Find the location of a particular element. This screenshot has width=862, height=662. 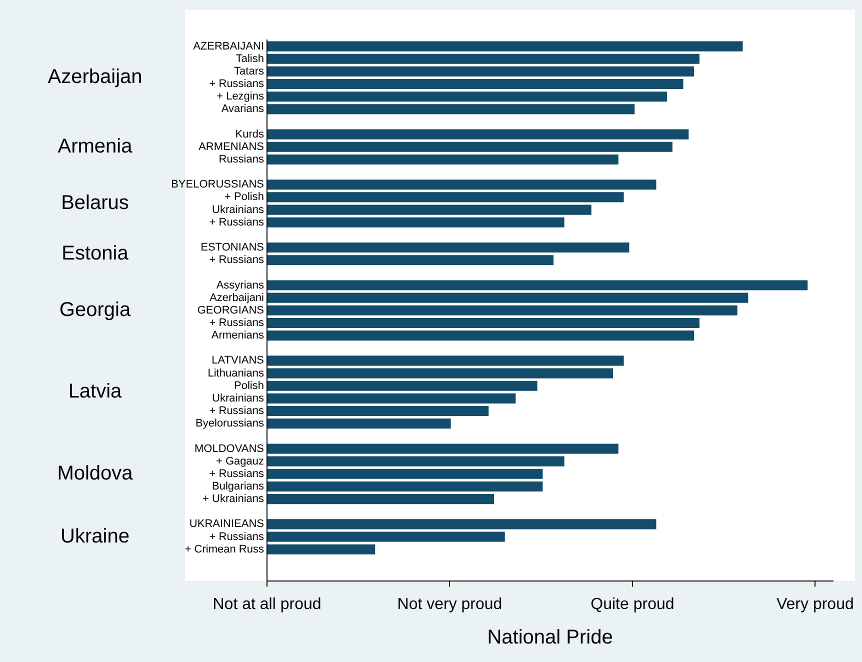

y-tick-label: BYELORUSSIANS is located at coordinates (217, 184).